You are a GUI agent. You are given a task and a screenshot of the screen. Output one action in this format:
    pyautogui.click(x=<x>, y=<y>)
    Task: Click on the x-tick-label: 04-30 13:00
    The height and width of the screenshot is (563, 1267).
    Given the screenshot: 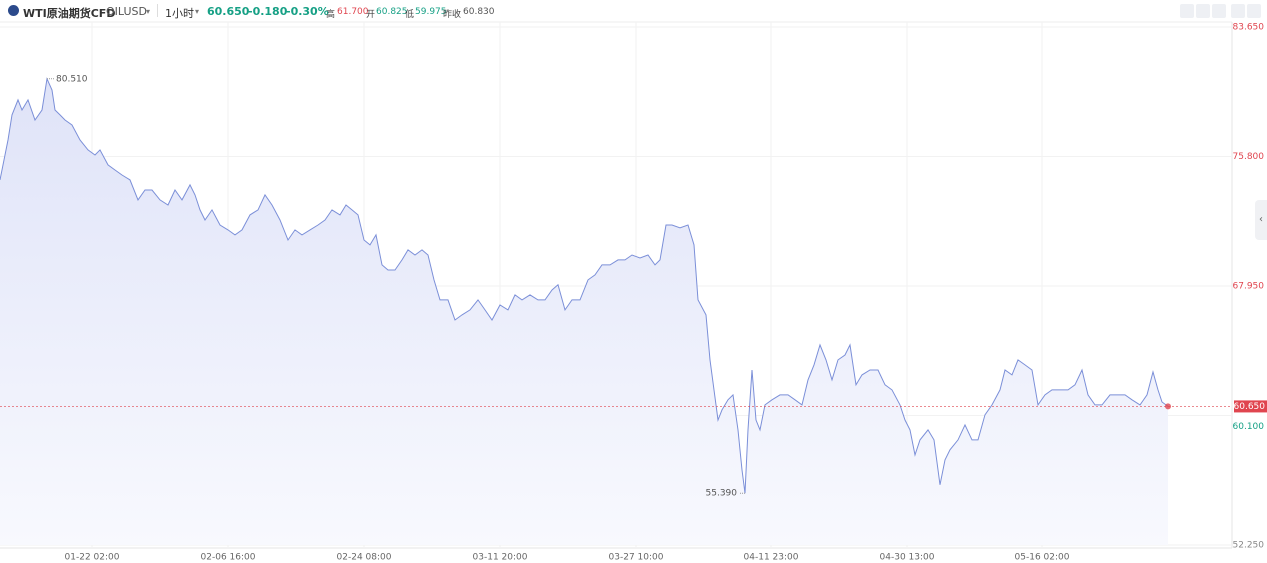 What is the action you would take?
    pyautogui.click(x=907, y=558)
    